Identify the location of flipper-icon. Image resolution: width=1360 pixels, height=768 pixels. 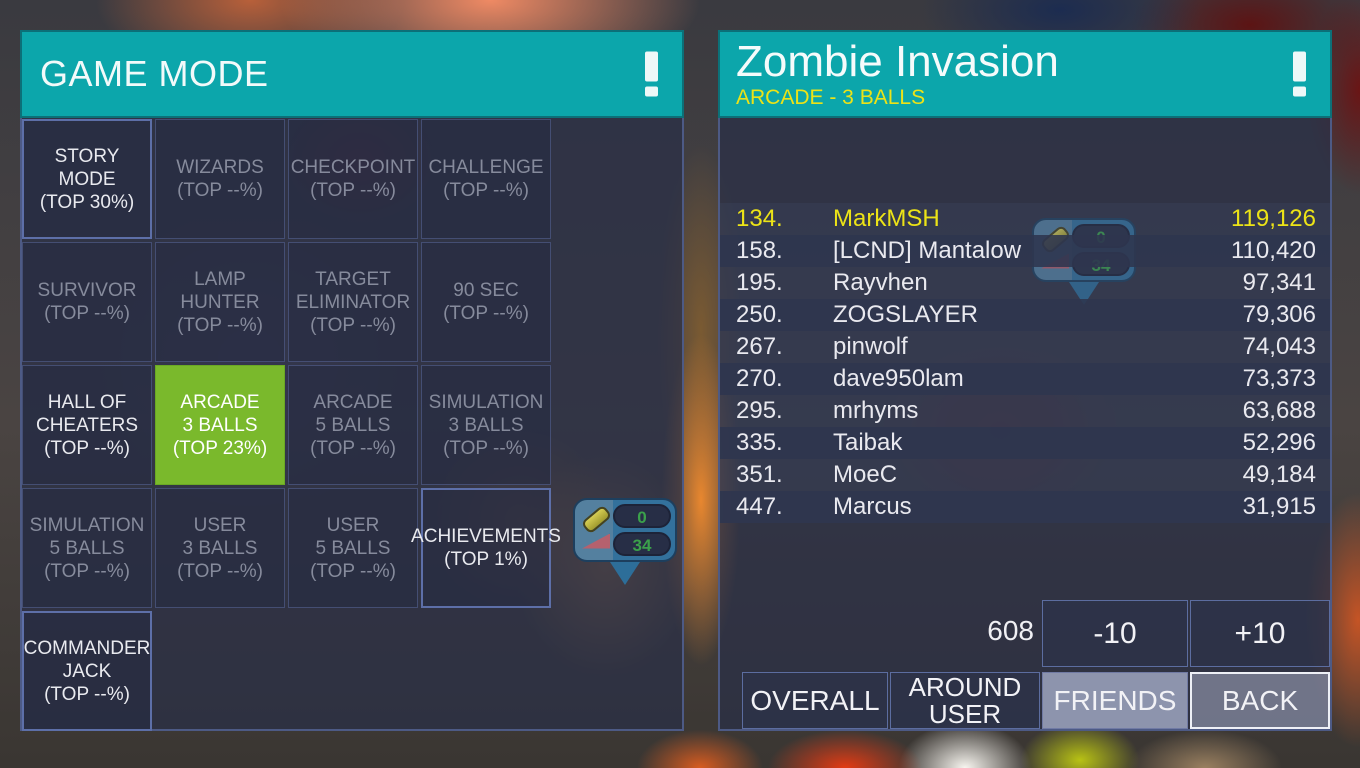
(596, 541).